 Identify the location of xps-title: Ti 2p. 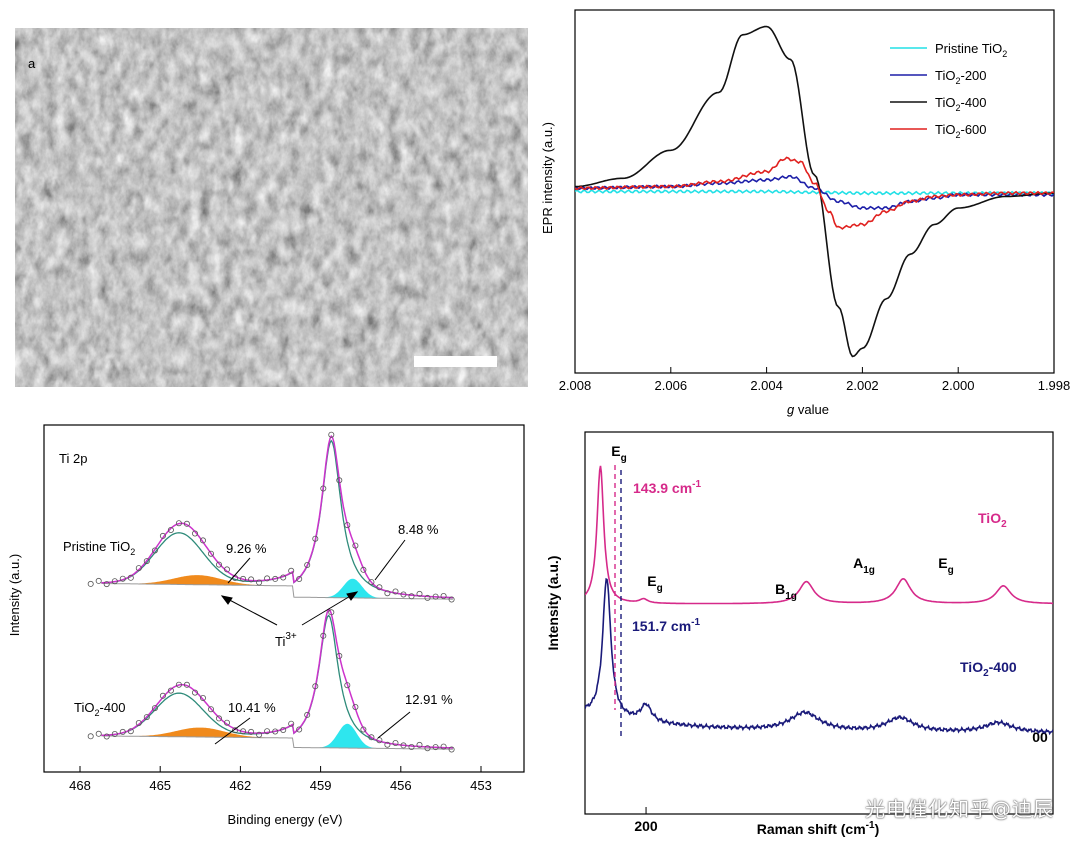
(73, 458).